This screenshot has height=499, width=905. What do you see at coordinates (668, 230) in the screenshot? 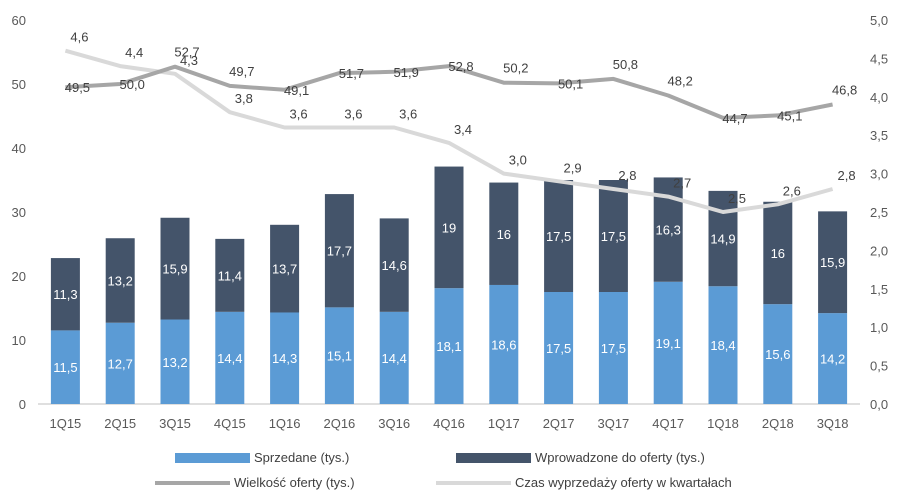
I see `bar-wprowadzone-label: 16,3` at bounding box center [668, 230].